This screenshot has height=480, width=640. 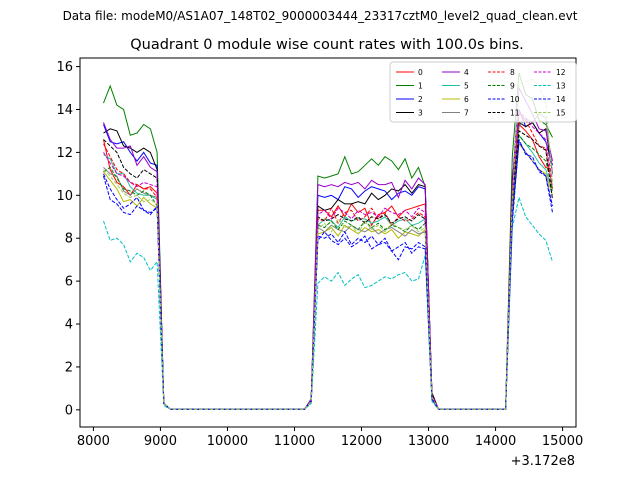 I want to click on x-tick-label: 11000, so click(x=294, y=441).